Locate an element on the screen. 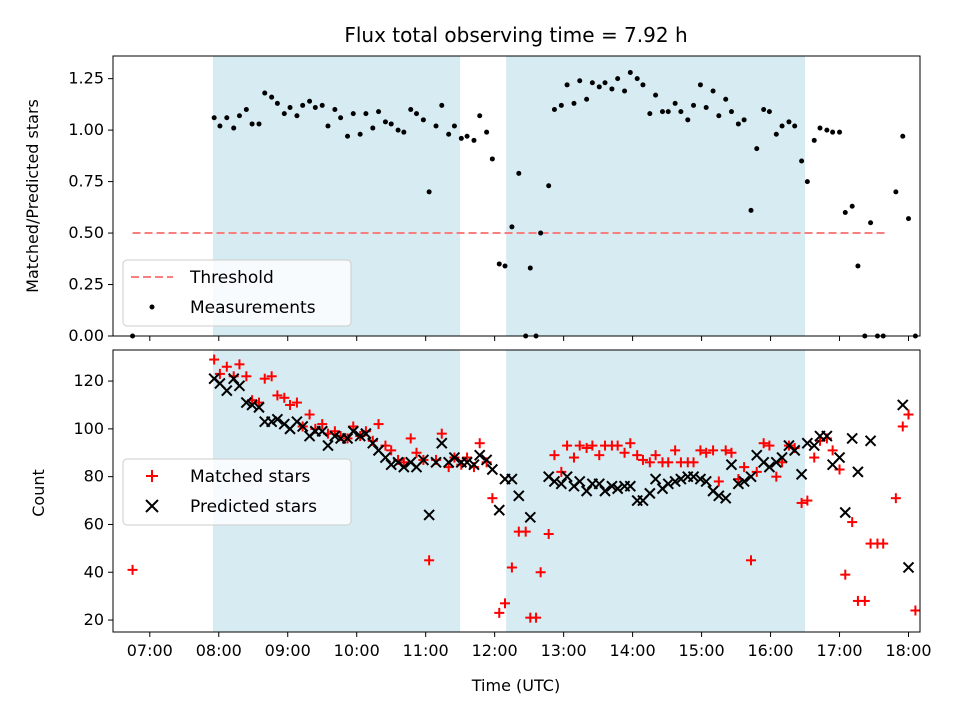 The height and width of the screenshot is (720, 960). legend-predicted-label: Predicted stars is located at coordinates (253, 507).